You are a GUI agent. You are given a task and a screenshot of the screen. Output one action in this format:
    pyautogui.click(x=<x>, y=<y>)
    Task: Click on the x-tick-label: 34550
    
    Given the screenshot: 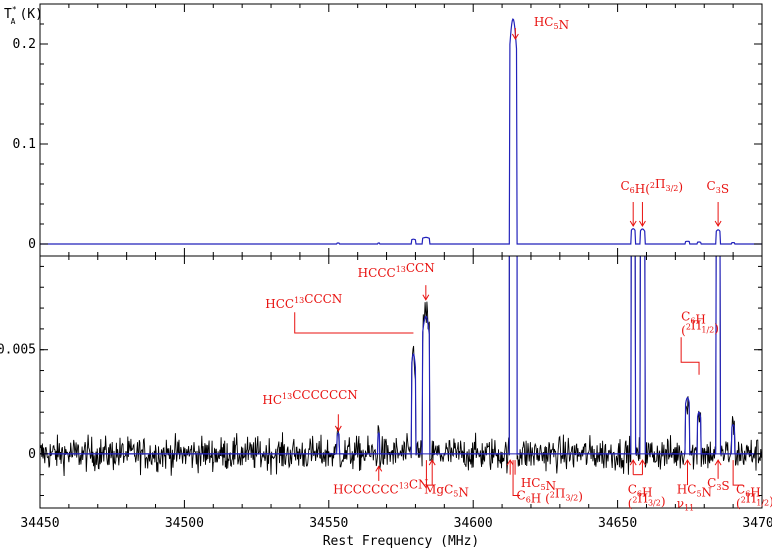 What is the action you would take?
    pyautogui.click(x=328, y=523)
    